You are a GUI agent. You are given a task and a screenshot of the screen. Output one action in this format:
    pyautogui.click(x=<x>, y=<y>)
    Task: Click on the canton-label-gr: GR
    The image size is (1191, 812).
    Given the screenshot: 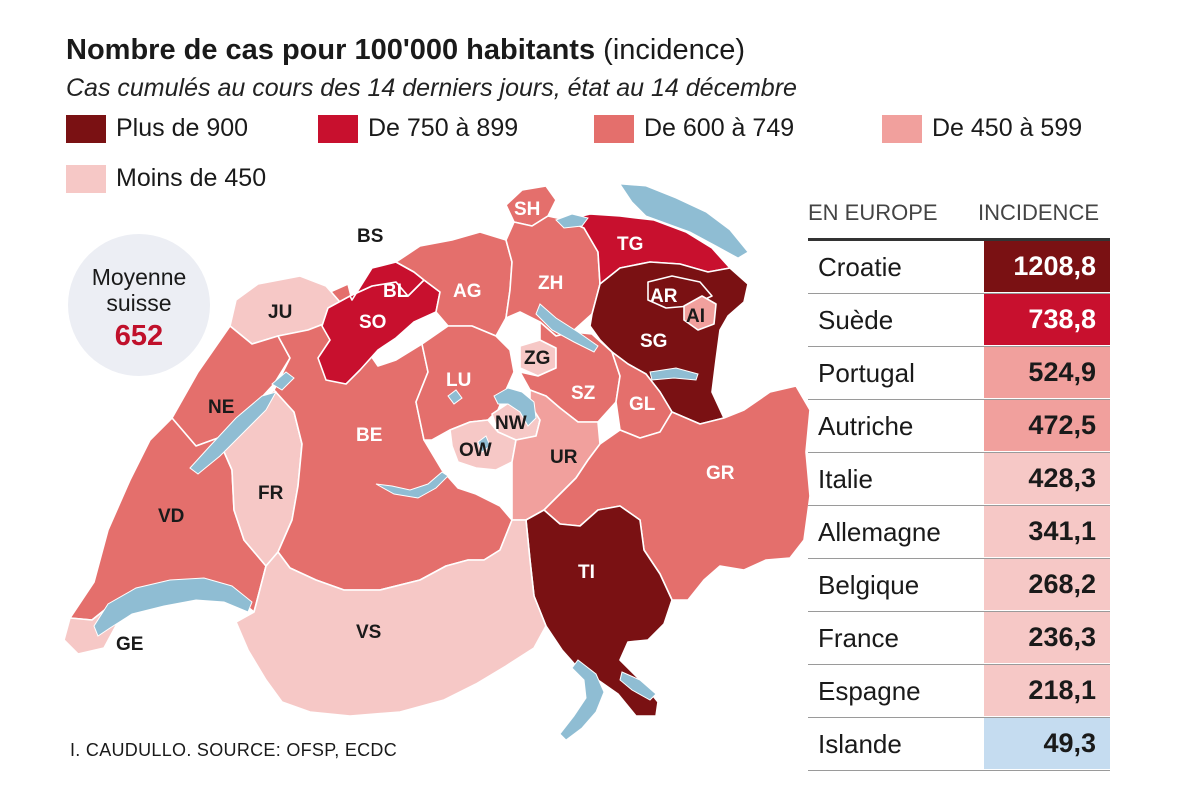 What is the action you would take?
    pyautogui.click(x=720, y=473)
    